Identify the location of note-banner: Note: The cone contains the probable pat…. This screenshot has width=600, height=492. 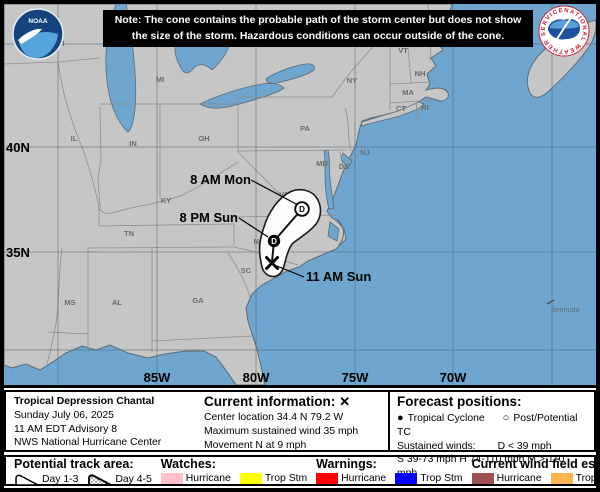
(318, 29).